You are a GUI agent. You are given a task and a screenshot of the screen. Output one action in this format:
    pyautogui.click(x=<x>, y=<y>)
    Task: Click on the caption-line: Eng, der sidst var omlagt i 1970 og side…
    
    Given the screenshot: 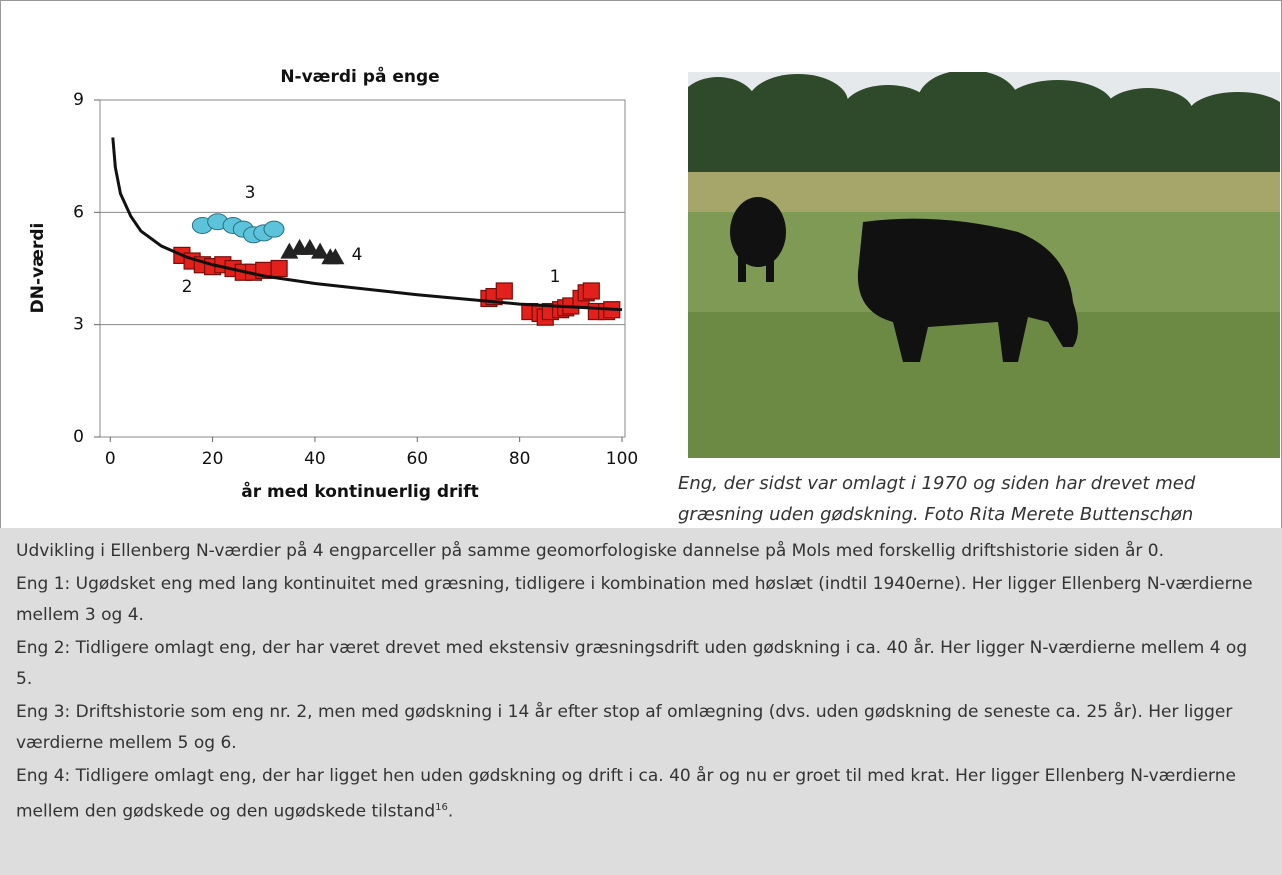 What is the action you would take?
    pyautogui.click(x=937, y=483)
    